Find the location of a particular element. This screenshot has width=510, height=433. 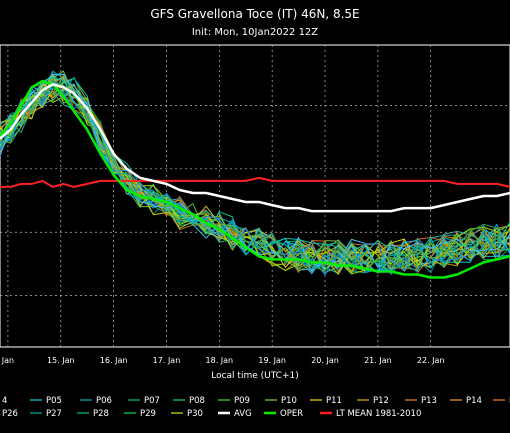

legend-label: P06 is located at coordinates (104, 401).